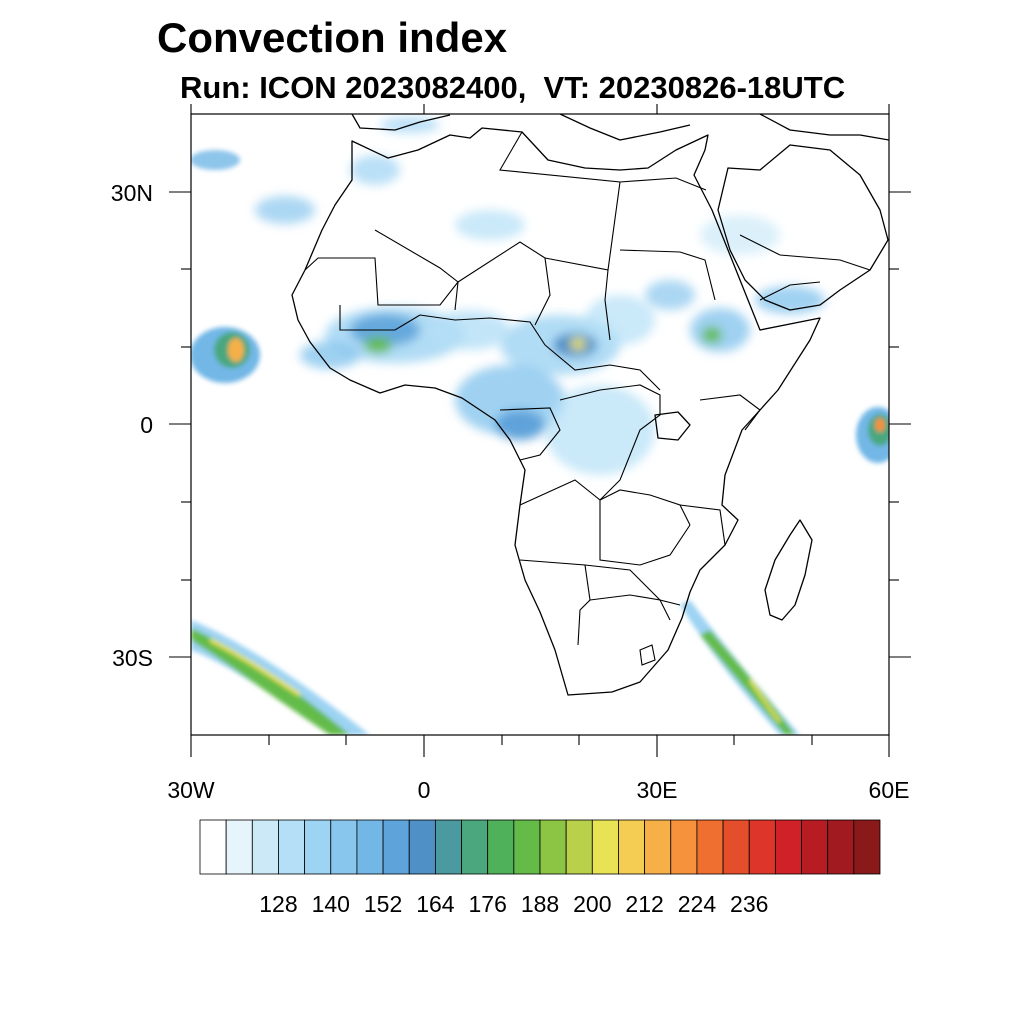  Describe the element at coordinates (225, 266) in the screenshot. I see `atlantic-cyclone` at that location.